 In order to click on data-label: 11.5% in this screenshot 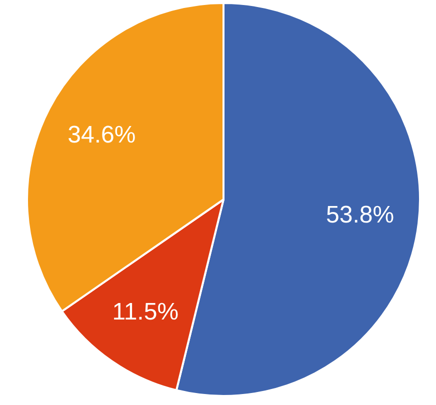, I will do `click(145, 312)`.